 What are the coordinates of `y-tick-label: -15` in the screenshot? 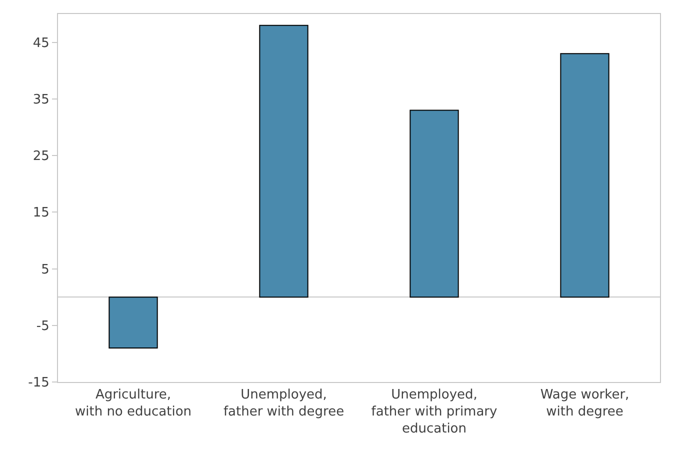 It's located at (39, 383).